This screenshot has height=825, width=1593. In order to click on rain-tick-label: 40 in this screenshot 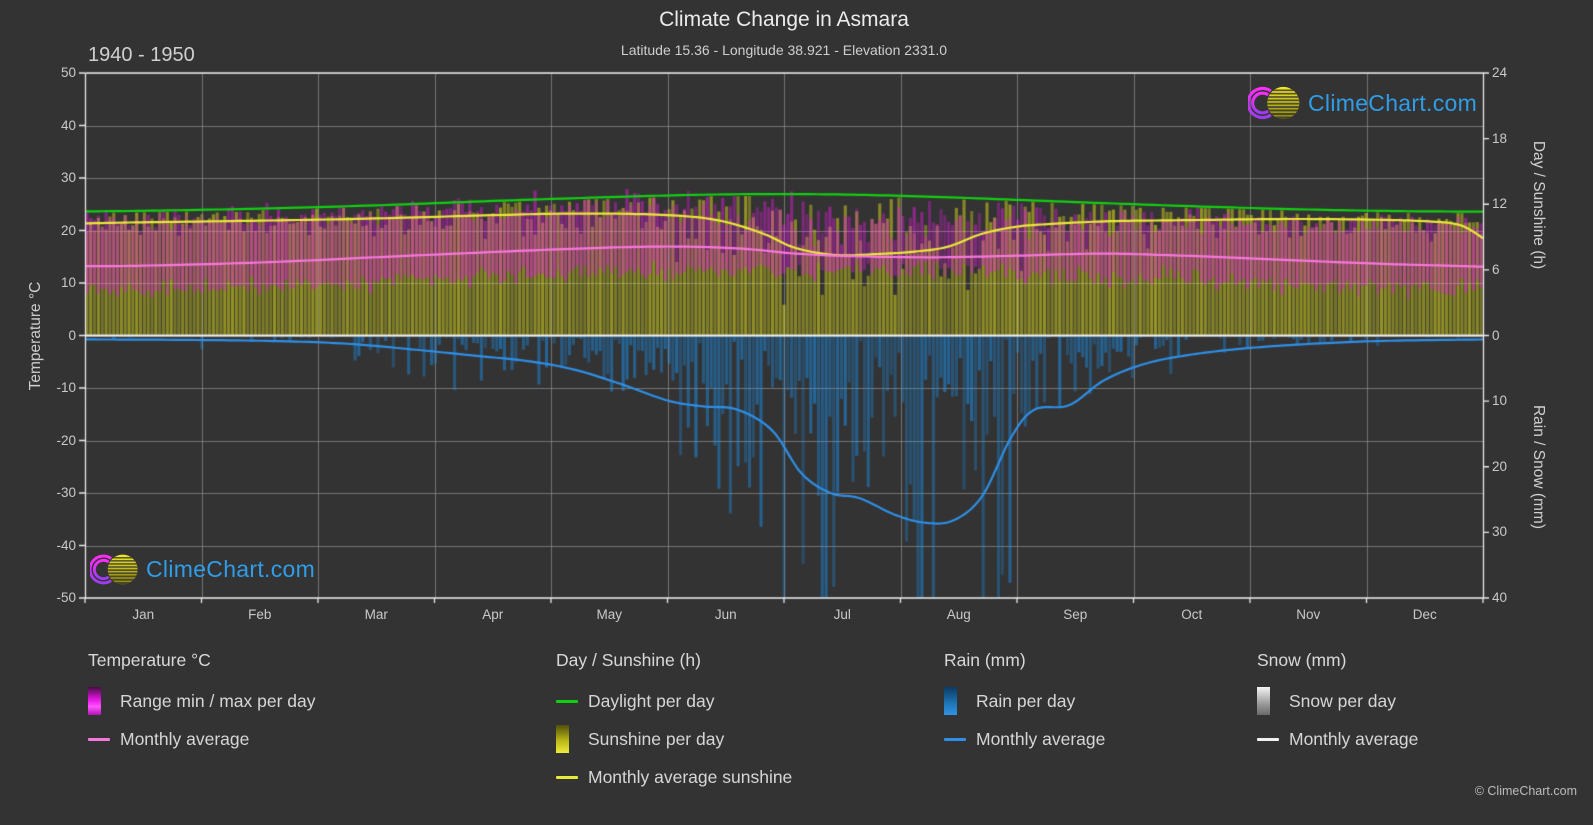, I will do `click(1500, 597)`.